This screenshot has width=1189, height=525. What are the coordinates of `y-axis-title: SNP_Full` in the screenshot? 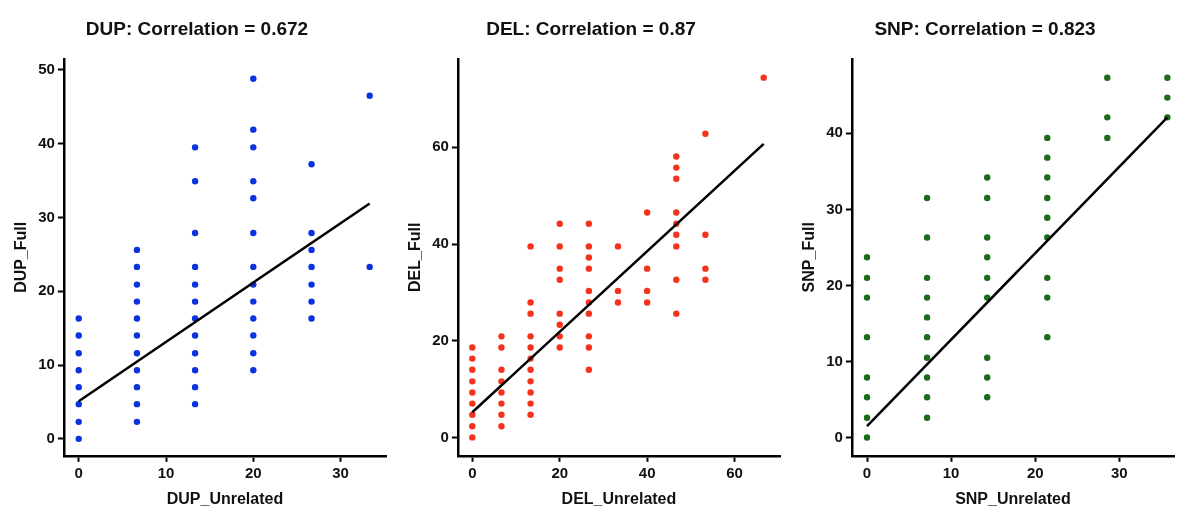 It's located at (809, 257).